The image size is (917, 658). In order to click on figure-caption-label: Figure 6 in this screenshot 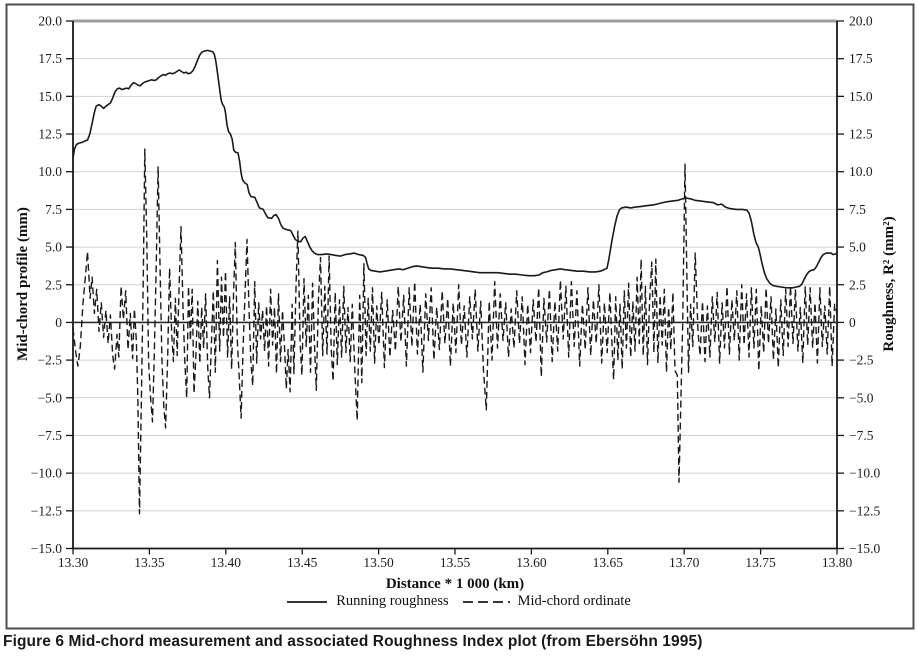, I will do `click(34, 641)`.